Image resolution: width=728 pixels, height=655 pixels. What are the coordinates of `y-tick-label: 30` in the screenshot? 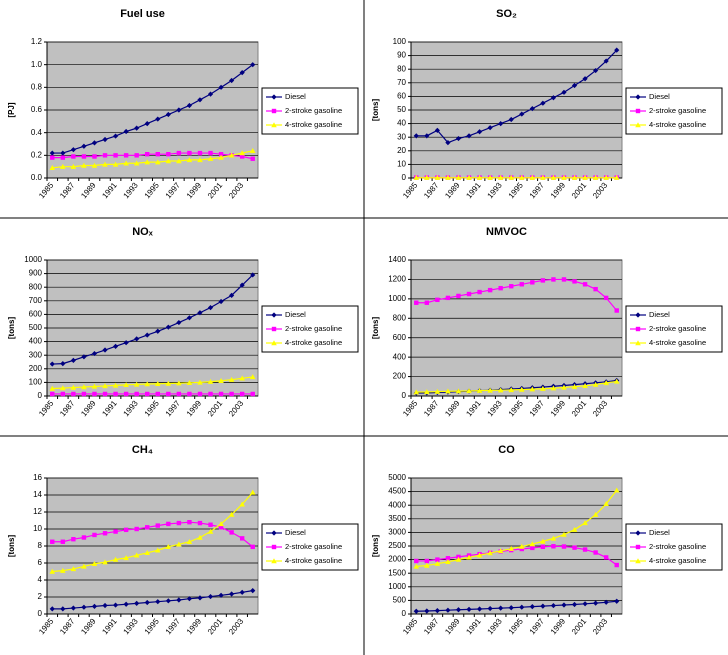 It's located at (401, 136).